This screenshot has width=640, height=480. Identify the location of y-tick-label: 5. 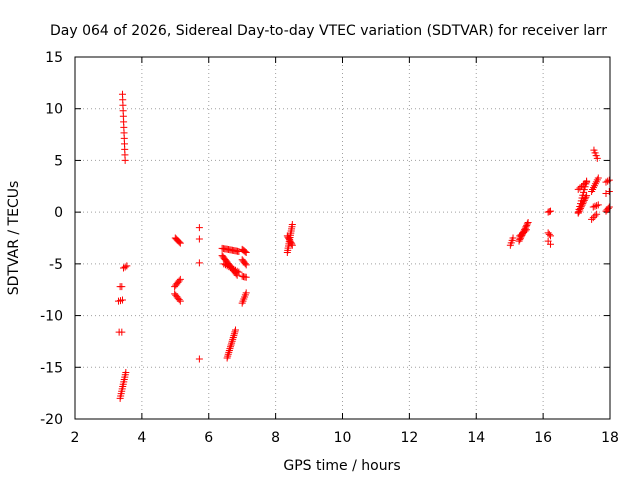
(58, 161).